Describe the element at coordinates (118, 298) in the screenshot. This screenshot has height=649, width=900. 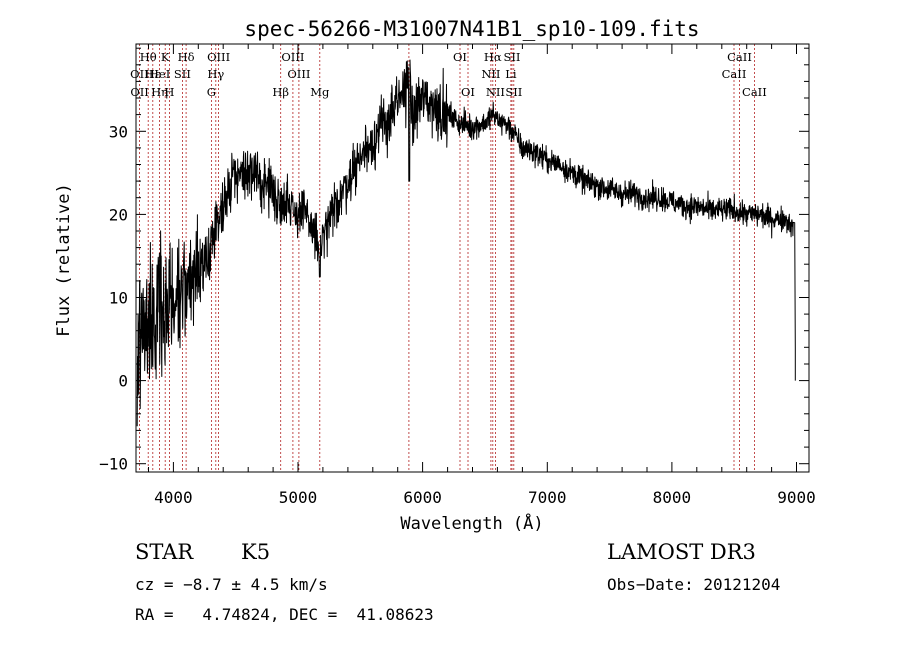
I see `y-tick-label: 10` at that location.